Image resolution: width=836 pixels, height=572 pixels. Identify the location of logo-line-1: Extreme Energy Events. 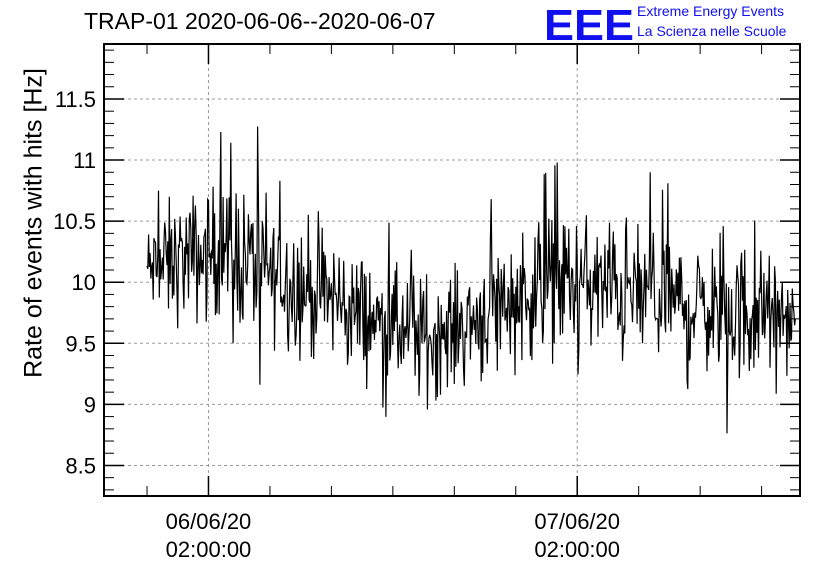
(711, 11).